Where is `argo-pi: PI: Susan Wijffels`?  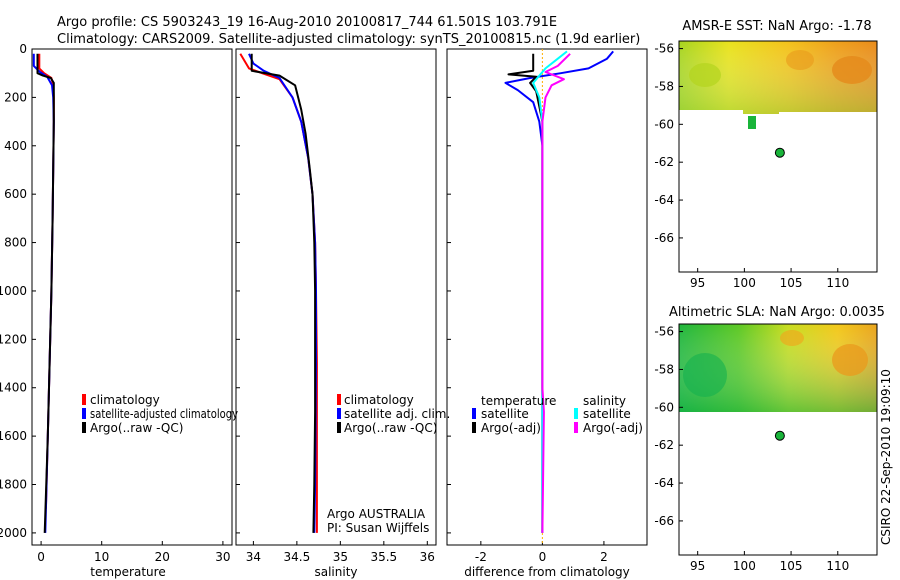 argo-pi: PI: Susan Wijffels is located at coordinates (378, 528).